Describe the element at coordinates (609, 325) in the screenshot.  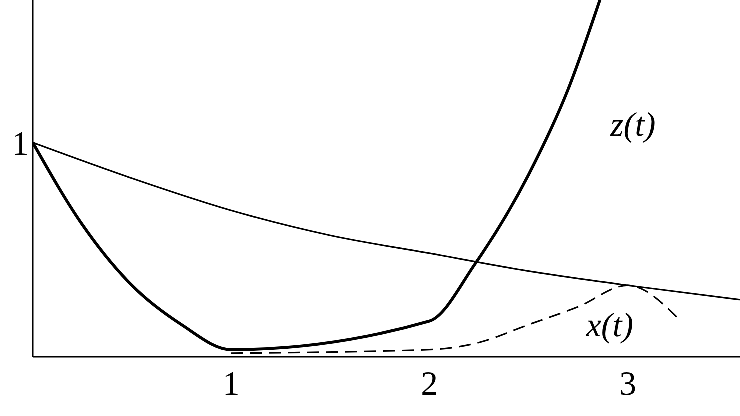
I see `series-label: x(t)` at that location.